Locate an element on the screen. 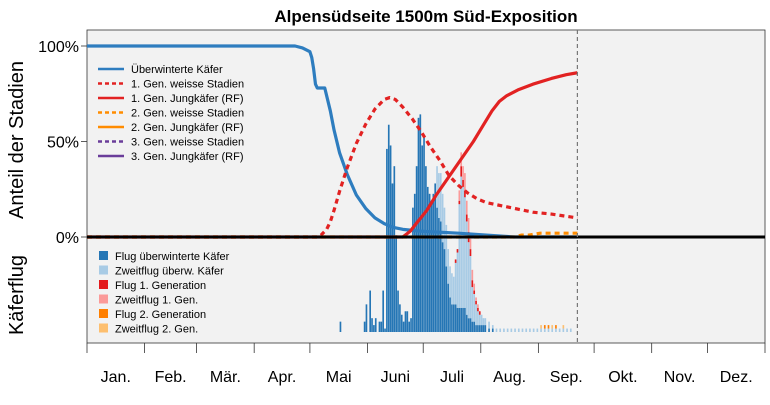 The image size is (770, 405). x-tick-label: Sep. is located at coordinates (566, 377).